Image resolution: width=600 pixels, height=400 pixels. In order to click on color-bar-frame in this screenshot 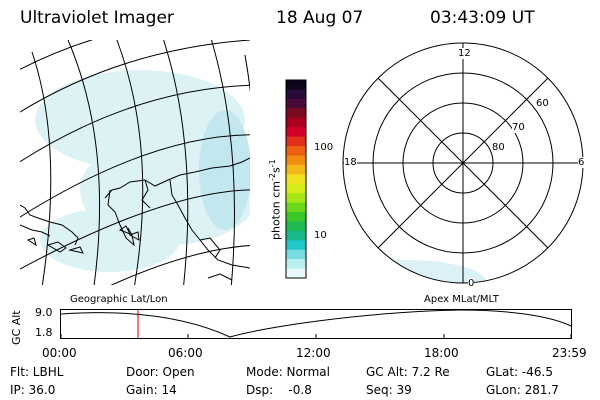, I will do `click(296, 179)`.